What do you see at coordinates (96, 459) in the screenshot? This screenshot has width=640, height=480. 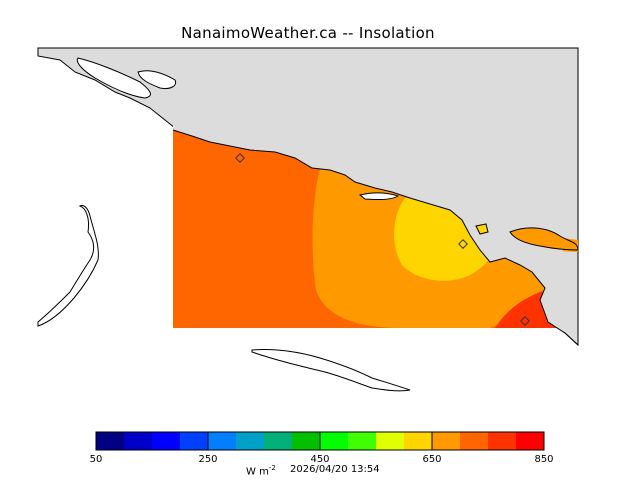 I see `colorbar-tick-label: 50` at bounding box center [96, 459].